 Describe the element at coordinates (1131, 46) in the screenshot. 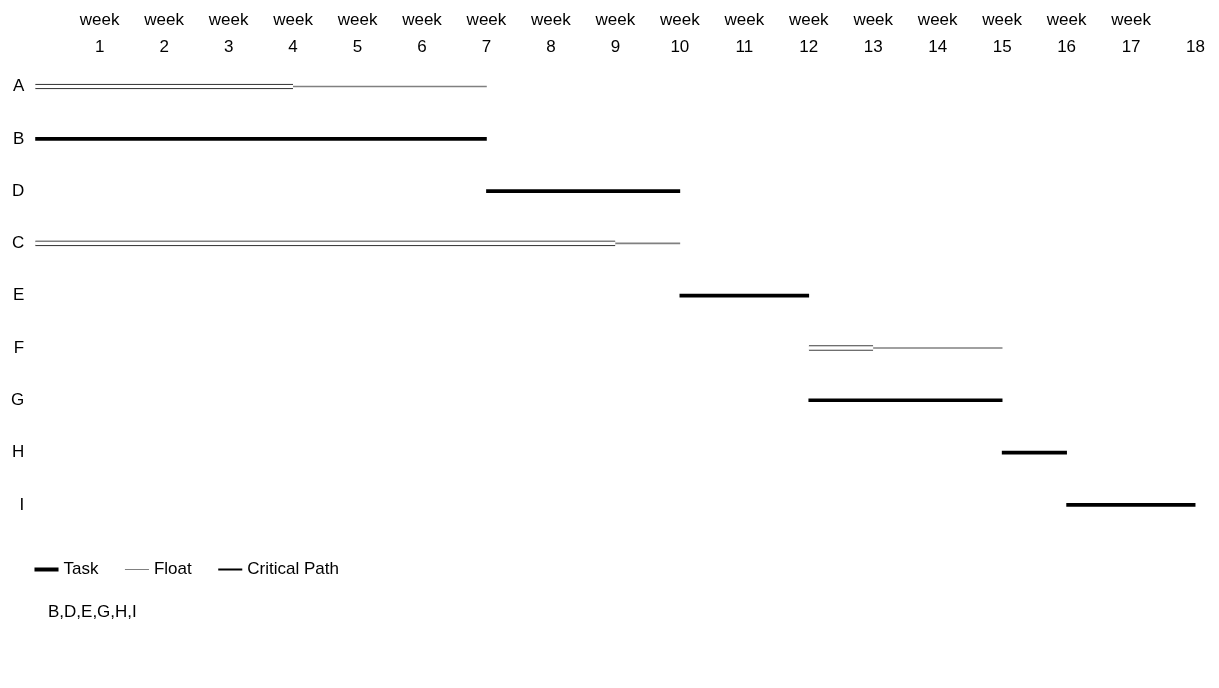

I see `x-tick-label: 17` at that location.